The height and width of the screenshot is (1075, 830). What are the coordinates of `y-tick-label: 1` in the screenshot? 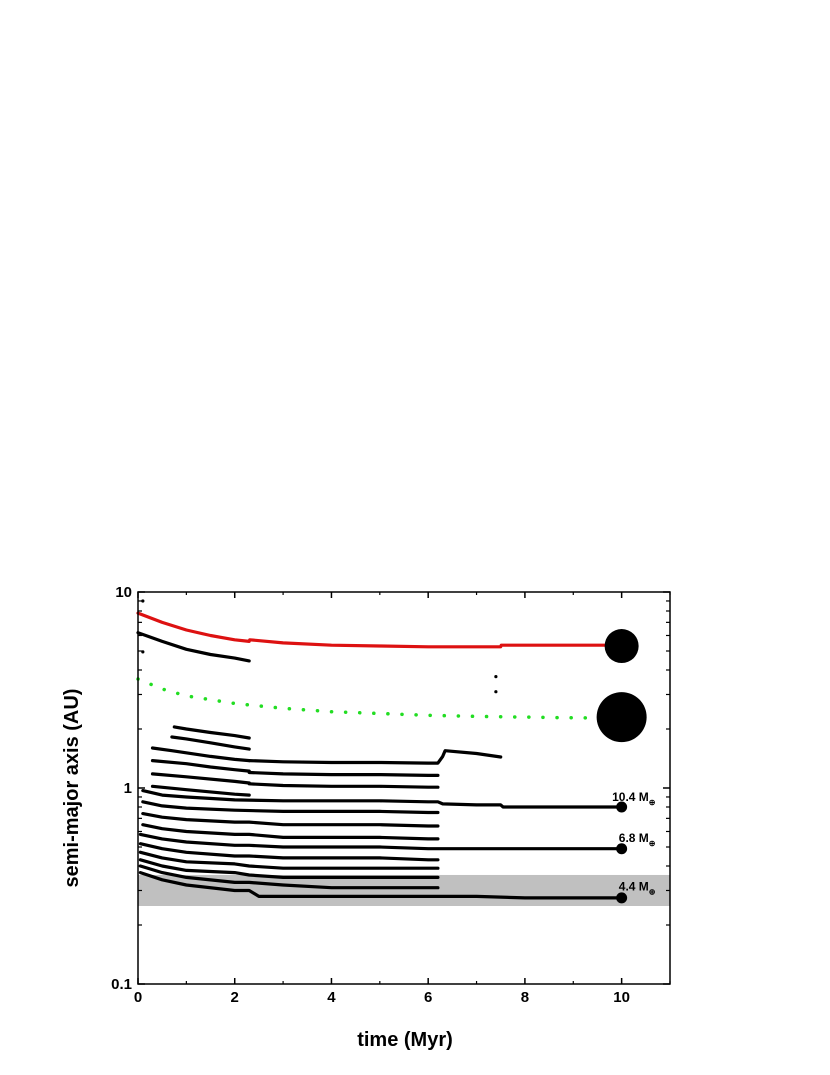 It's located at (128, 788).